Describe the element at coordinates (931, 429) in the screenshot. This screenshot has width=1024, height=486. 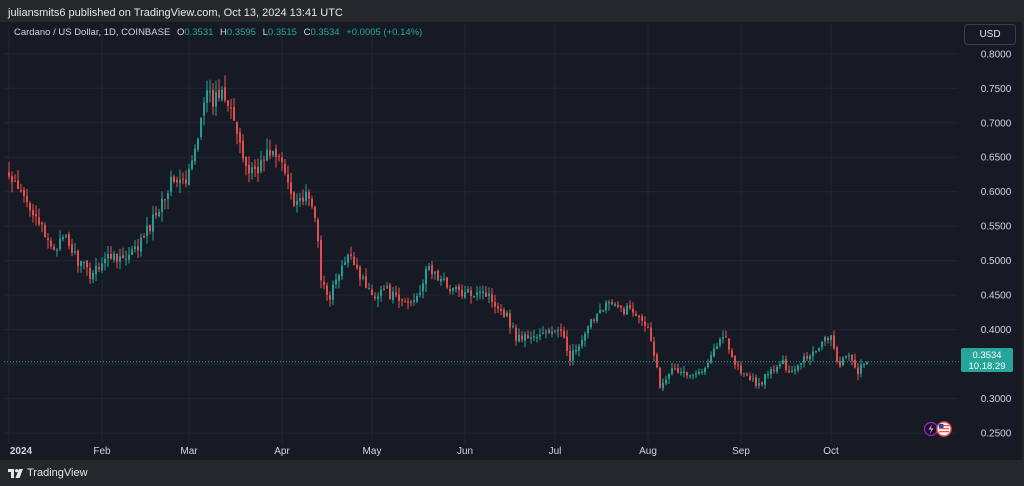
I see `lightning-icon` at that location.